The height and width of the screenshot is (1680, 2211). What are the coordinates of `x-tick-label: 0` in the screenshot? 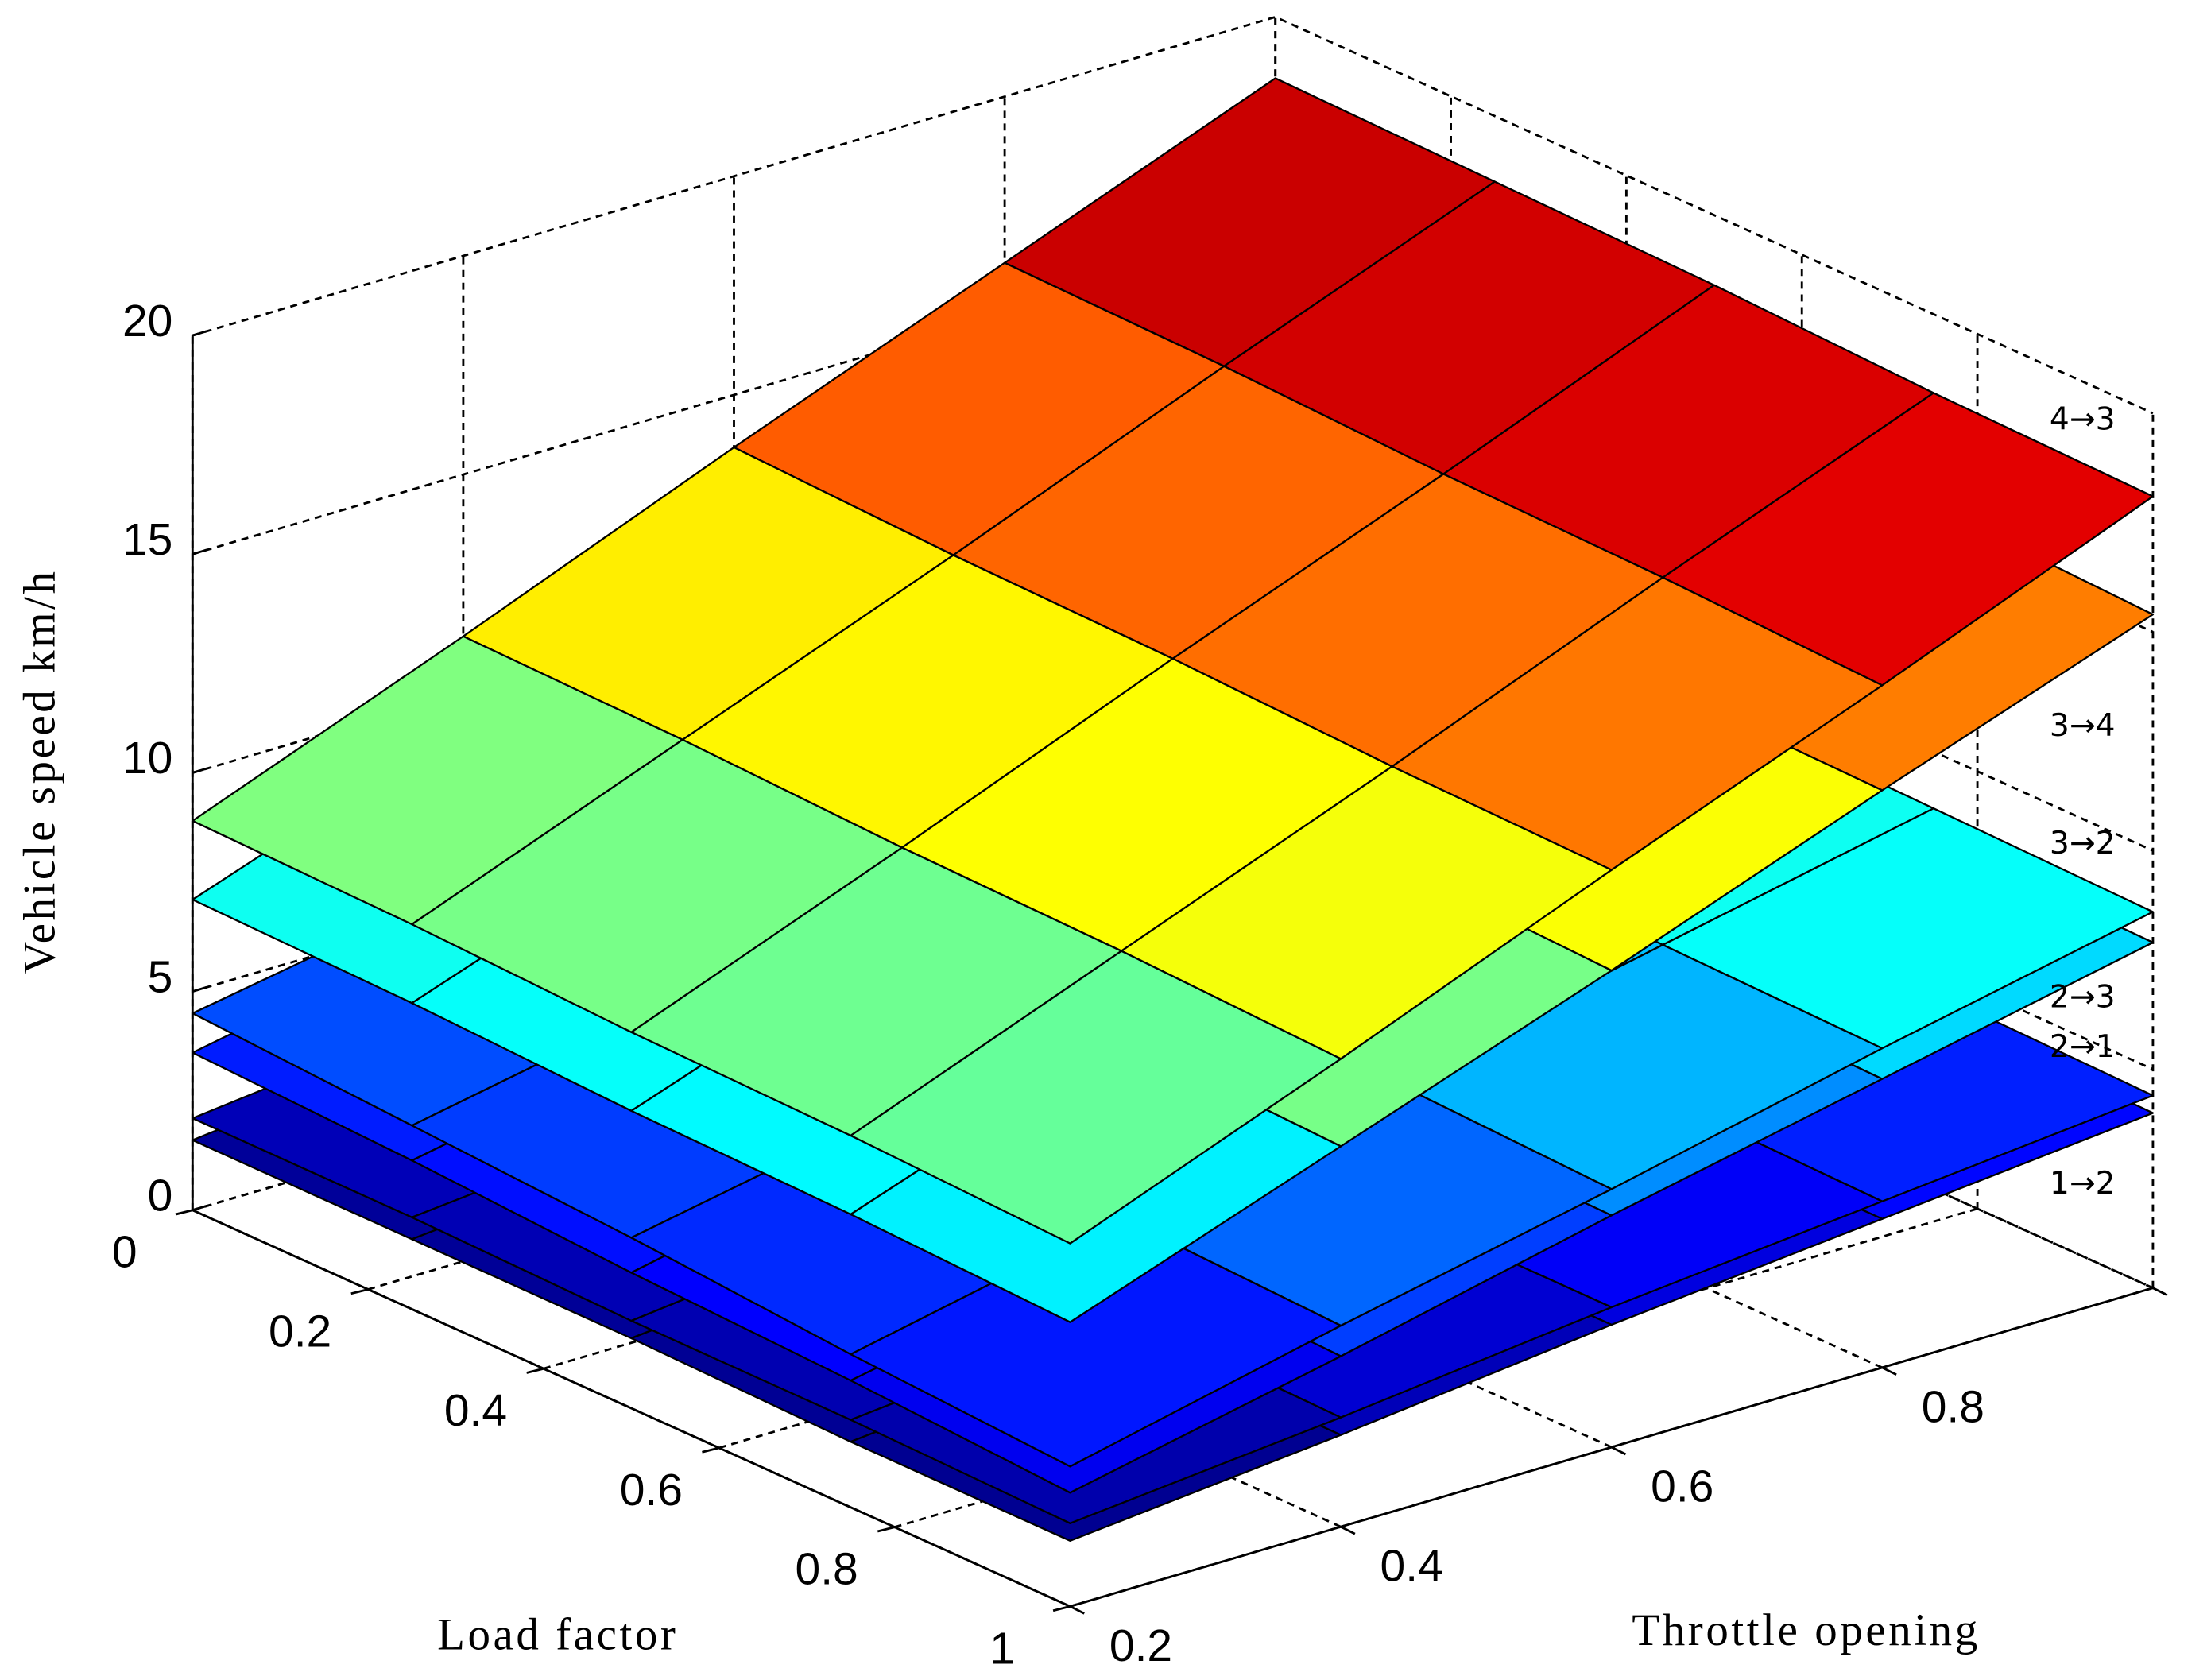 It's located at (125, 1252).